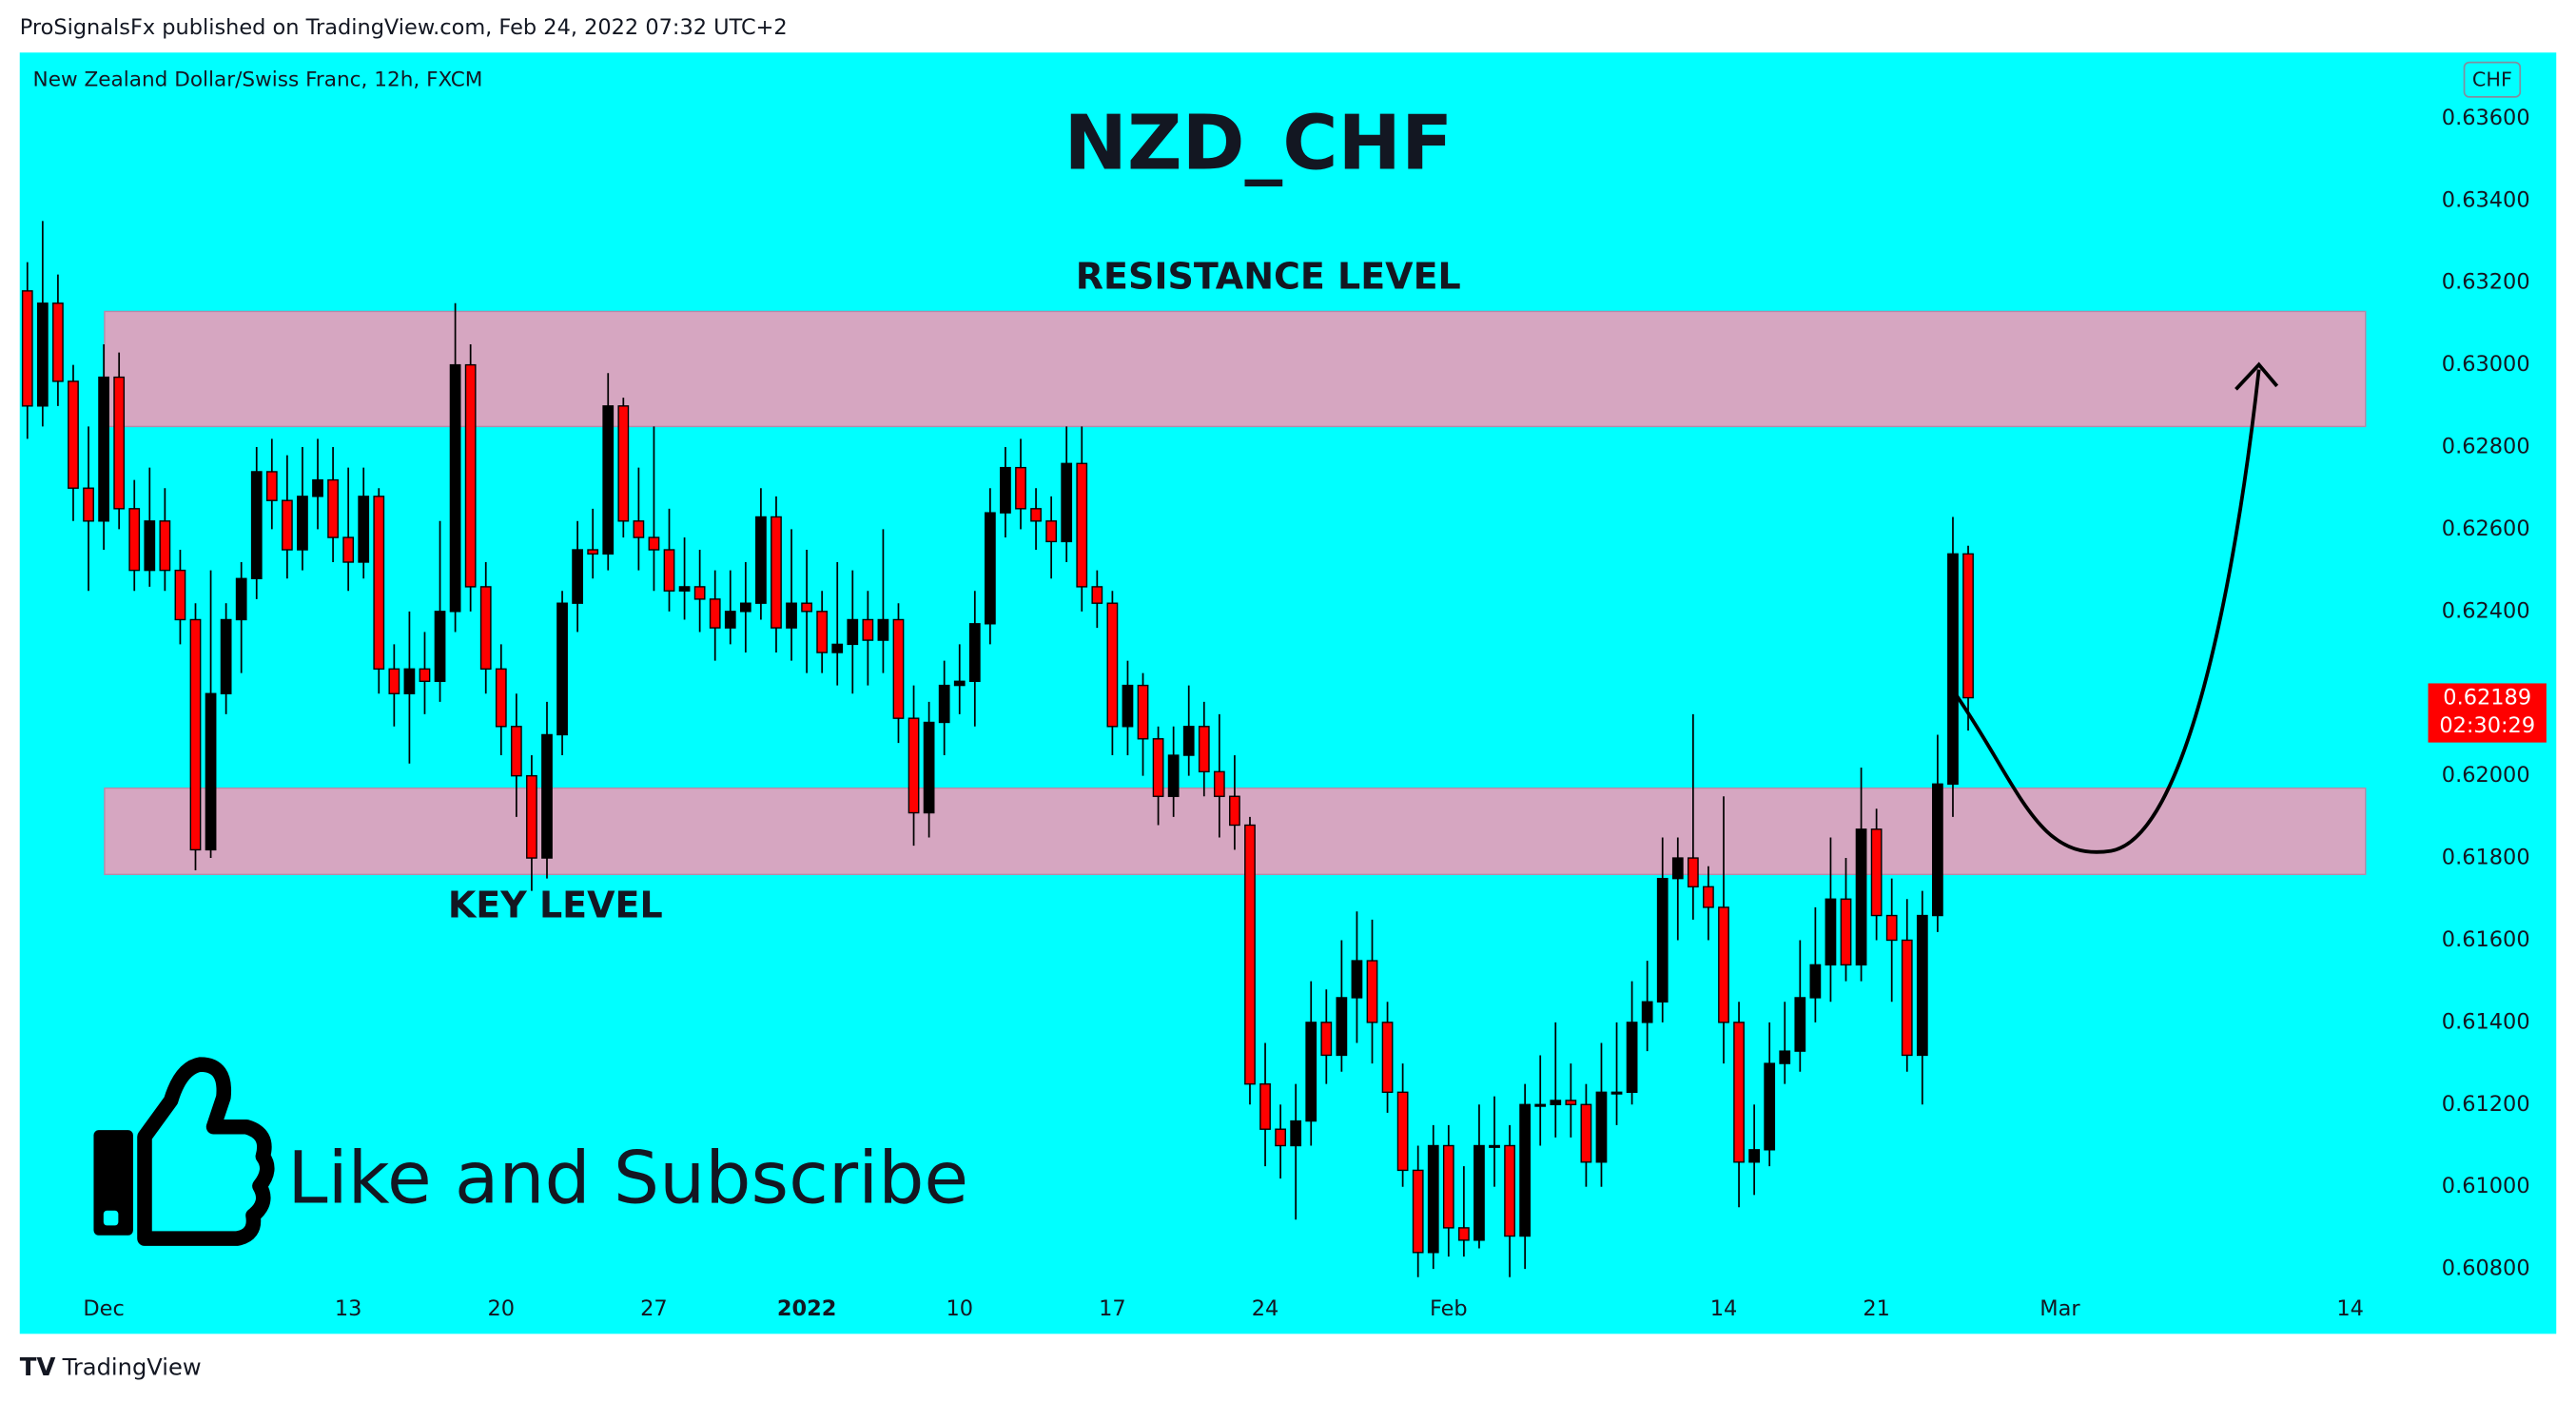  Describe the element at coordinates (348, 1308) in the screenshot. I see `x-tick-label: 13` at that location.